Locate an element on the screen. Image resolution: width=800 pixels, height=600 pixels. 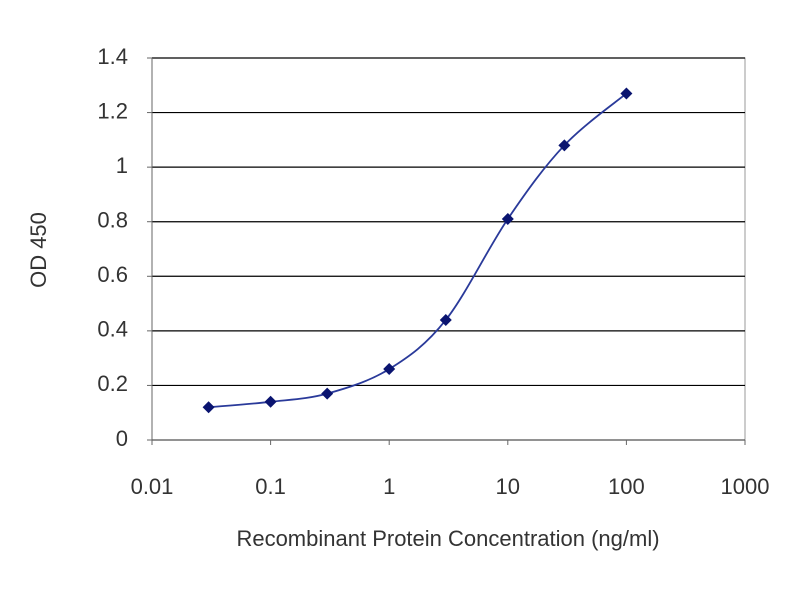
x-tick-label: 10 is located at coordinates (508, 486).